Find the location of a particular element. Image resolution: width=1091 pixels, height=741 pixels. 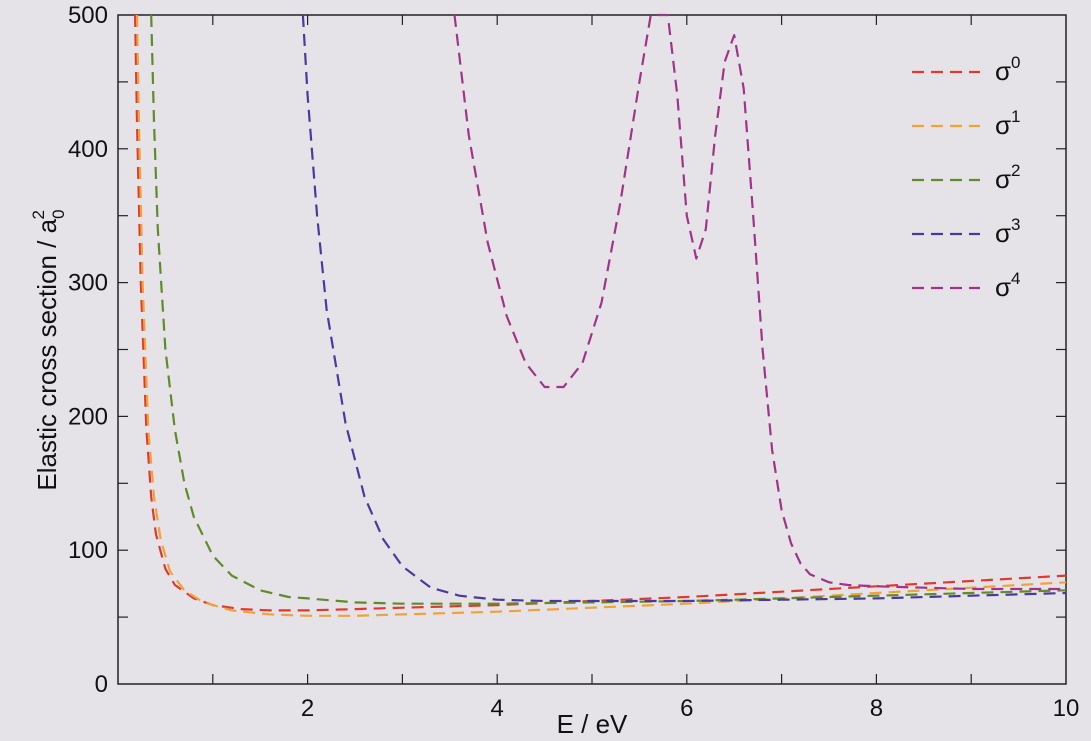

x-axis-title: E / eV is located at coordinates (592, 724).